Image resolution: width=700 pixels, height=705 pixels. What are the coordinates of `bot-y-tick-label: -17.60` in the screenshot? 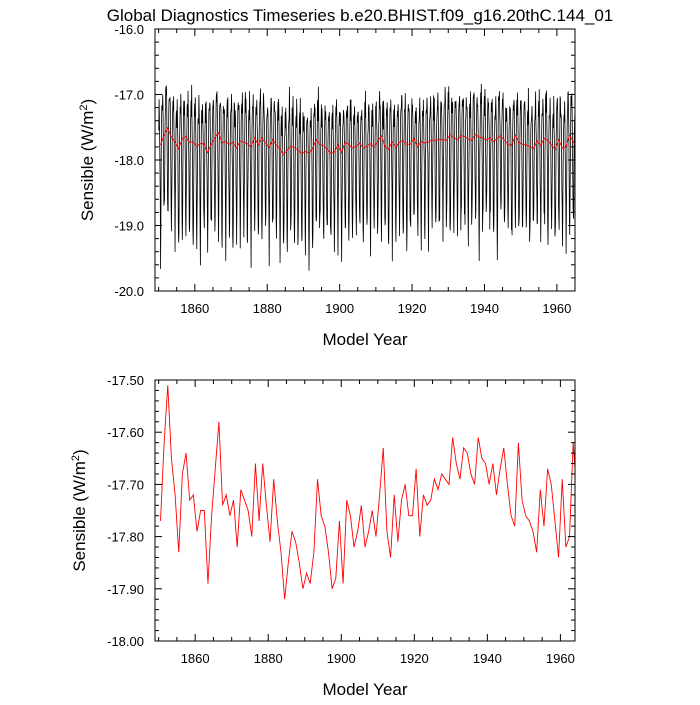 It's located at (125, 432).